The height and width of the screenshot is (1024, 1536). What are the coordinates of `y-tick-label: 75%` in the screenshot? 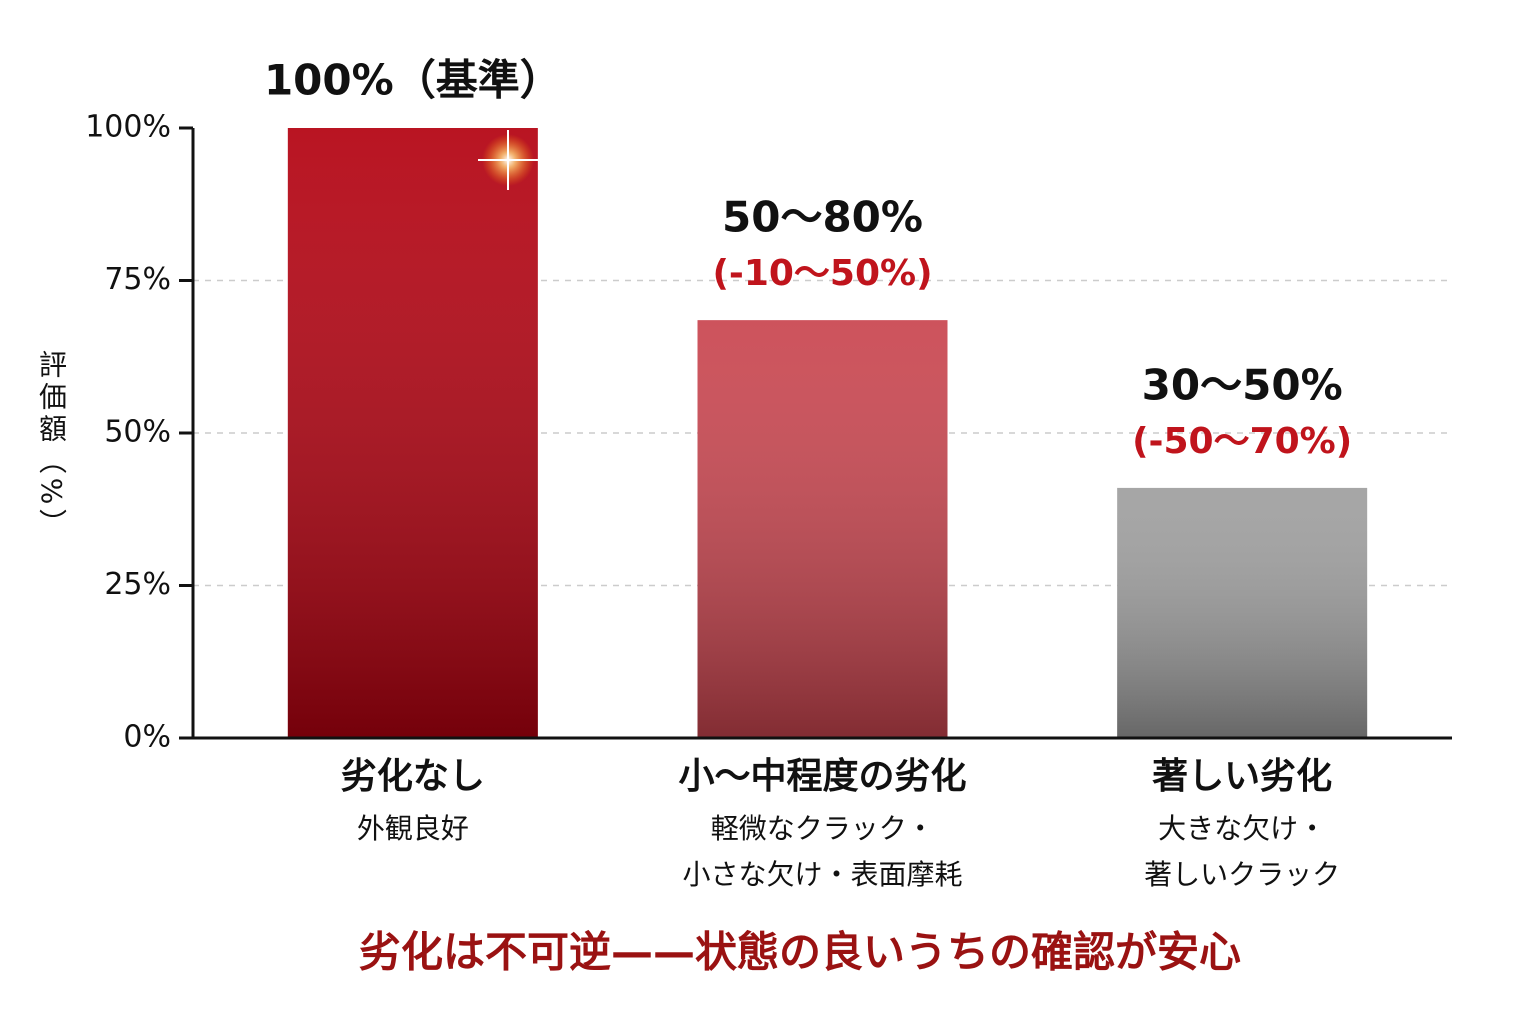 It's located at (137, 279).